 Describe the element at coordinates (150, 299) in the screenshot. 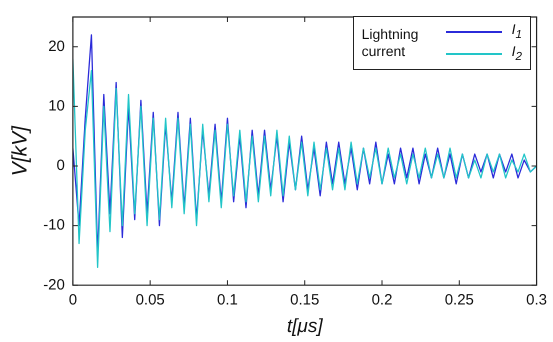

I see `x-tick-label: 0.05` at that location.